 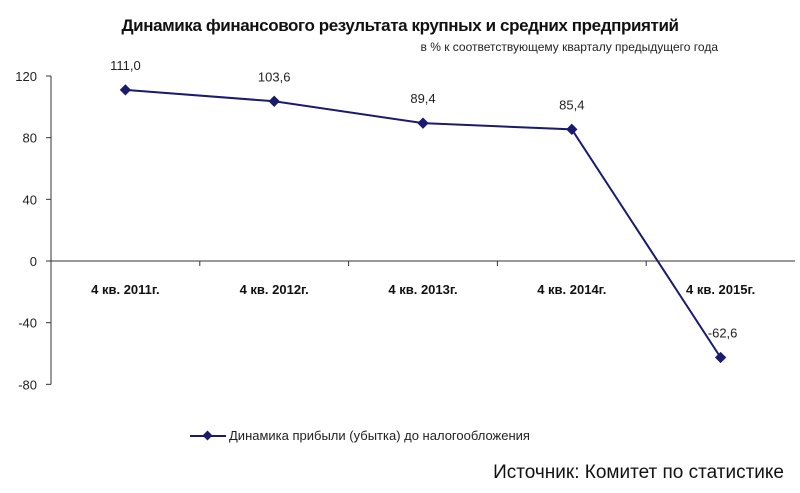 What do you see at coordinates (723, 333) in the screenshot?
I see `data-label: -62,6` at bounding box center [723, 333].